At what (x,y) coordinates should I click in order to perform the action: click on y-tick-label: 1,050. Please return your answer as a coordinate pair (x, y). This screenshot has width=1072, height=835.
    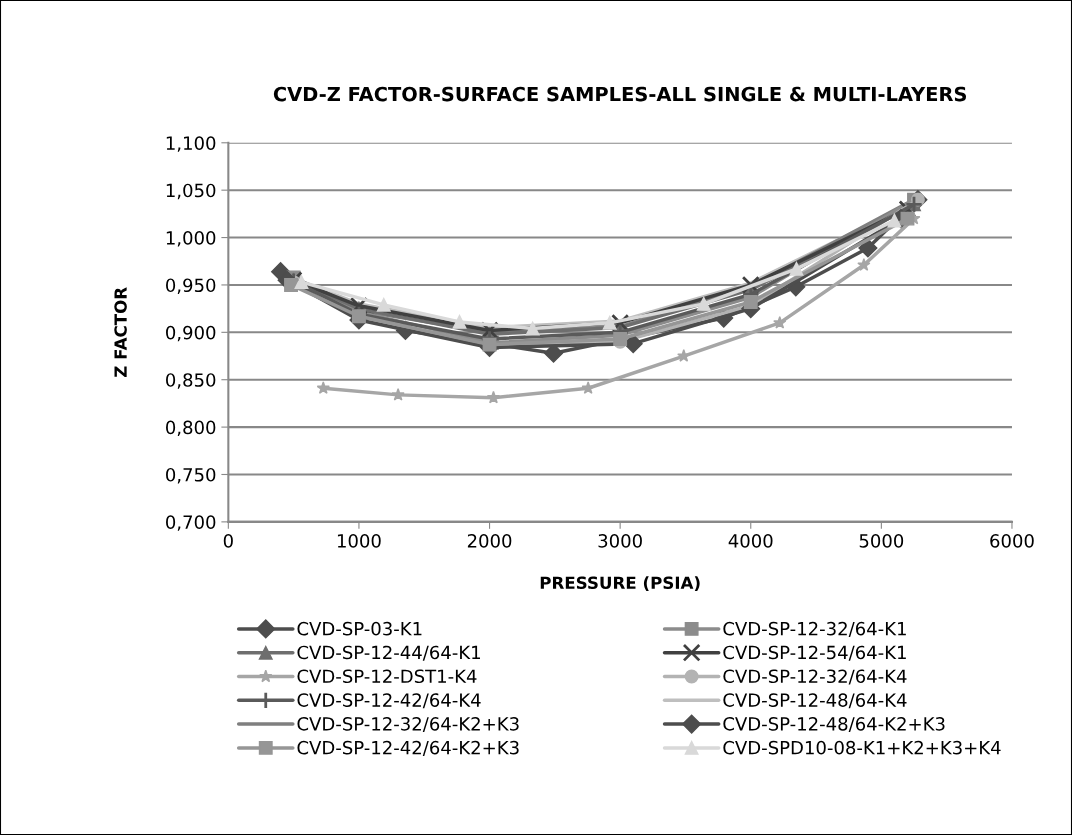
    Looking at the image, I should click on (191, 191).